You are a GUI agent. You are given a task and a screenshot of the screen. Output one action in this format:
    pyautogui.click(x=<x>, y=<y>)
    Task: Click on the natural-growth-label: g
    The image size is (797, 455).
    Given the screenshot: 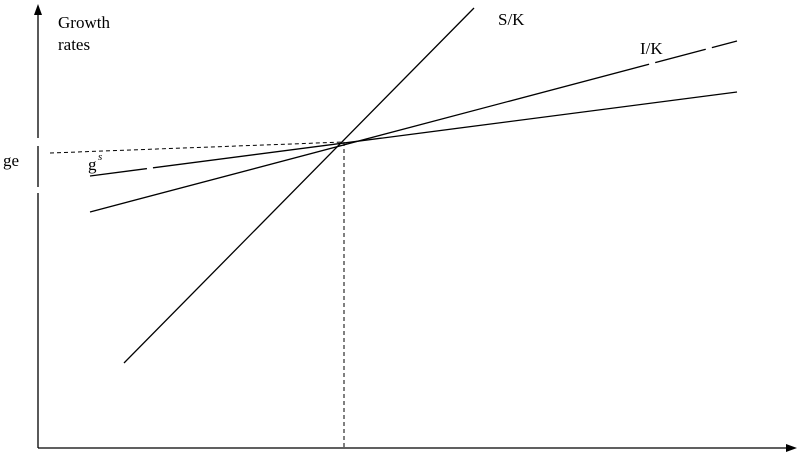 What is the action you would take?
    pyautogui.click(x=92, y=164)
    